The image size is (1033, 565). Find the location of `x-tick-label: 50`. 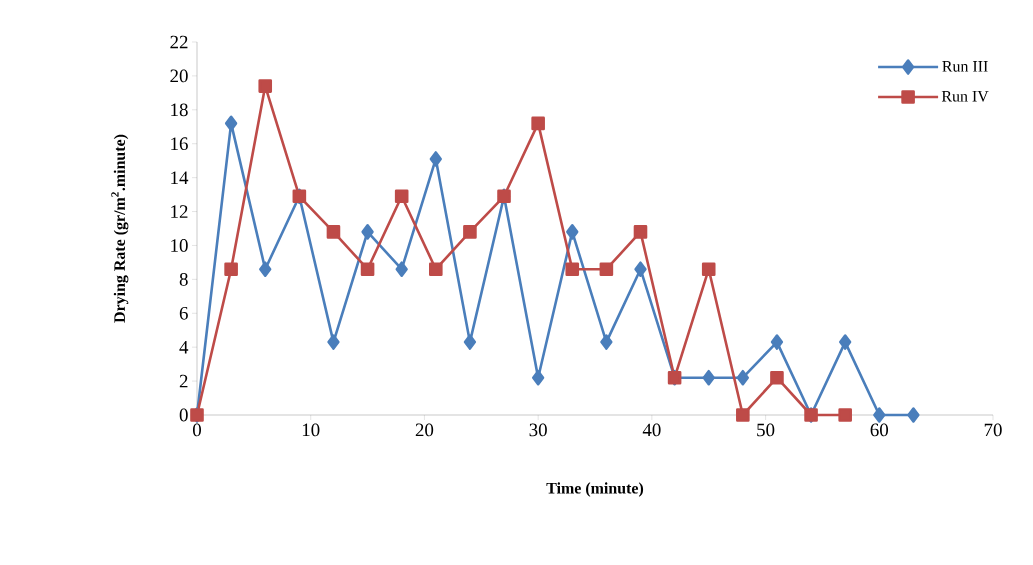

x-tick-label: 50 is located at coordinates (766, 430).